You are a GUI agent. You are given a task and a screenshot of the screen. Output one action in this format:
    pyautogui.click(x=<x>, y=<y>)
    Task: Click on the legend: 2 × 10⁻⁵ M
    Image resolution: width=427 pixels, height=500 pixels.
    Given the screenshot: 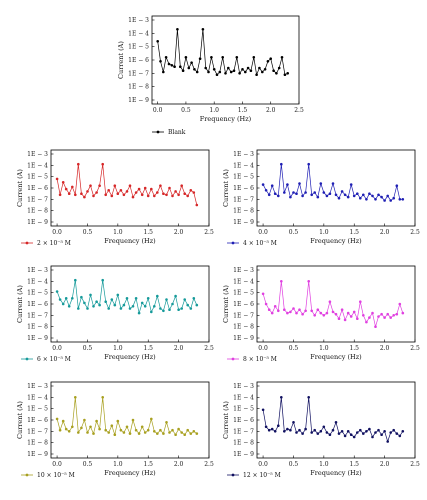 What is the action you would take?
    pyautogui.click(x=46, y=243)
    